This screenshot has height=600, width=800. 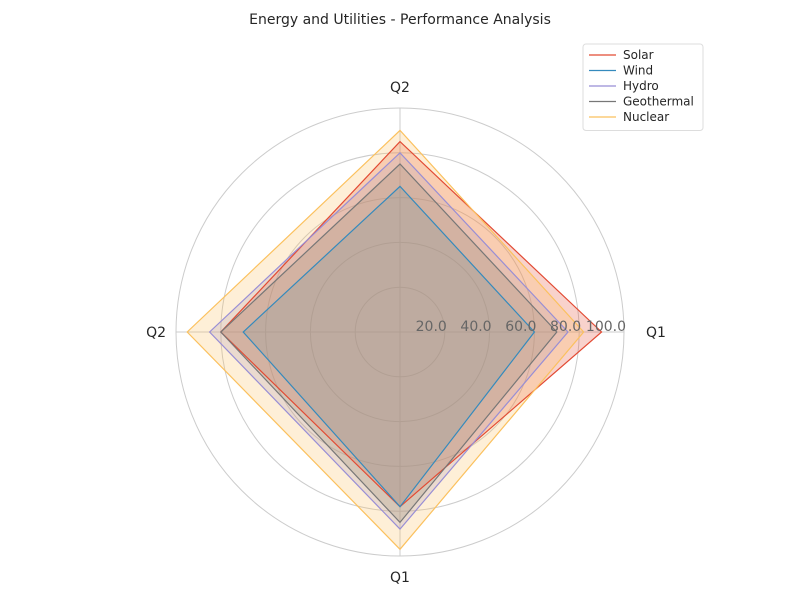 I want to click on legend-label-wind: Wind, so click(x=638, y=71).